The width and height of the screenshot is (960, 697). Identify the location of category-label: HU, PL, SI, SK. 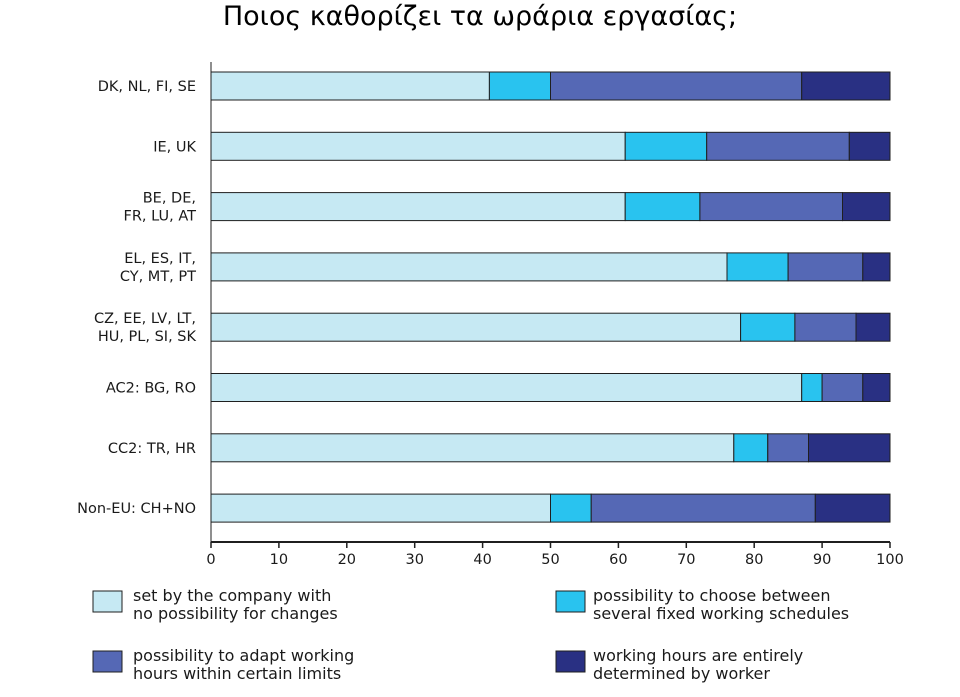
(147, 337).